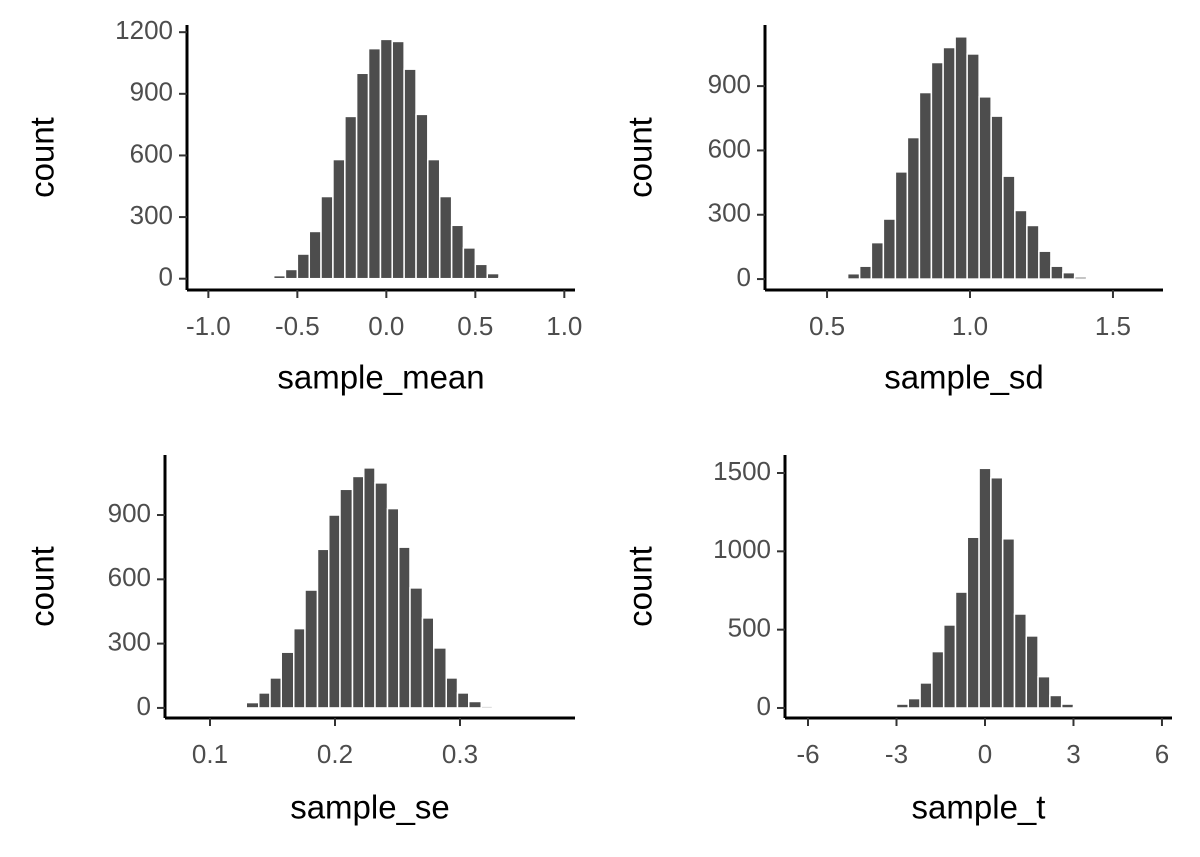 This screenshot has height=857, width=1200. Describe the element at coordinates (386, 326) in the screenshot. I see `x-tick-label: 0.0` at that location.